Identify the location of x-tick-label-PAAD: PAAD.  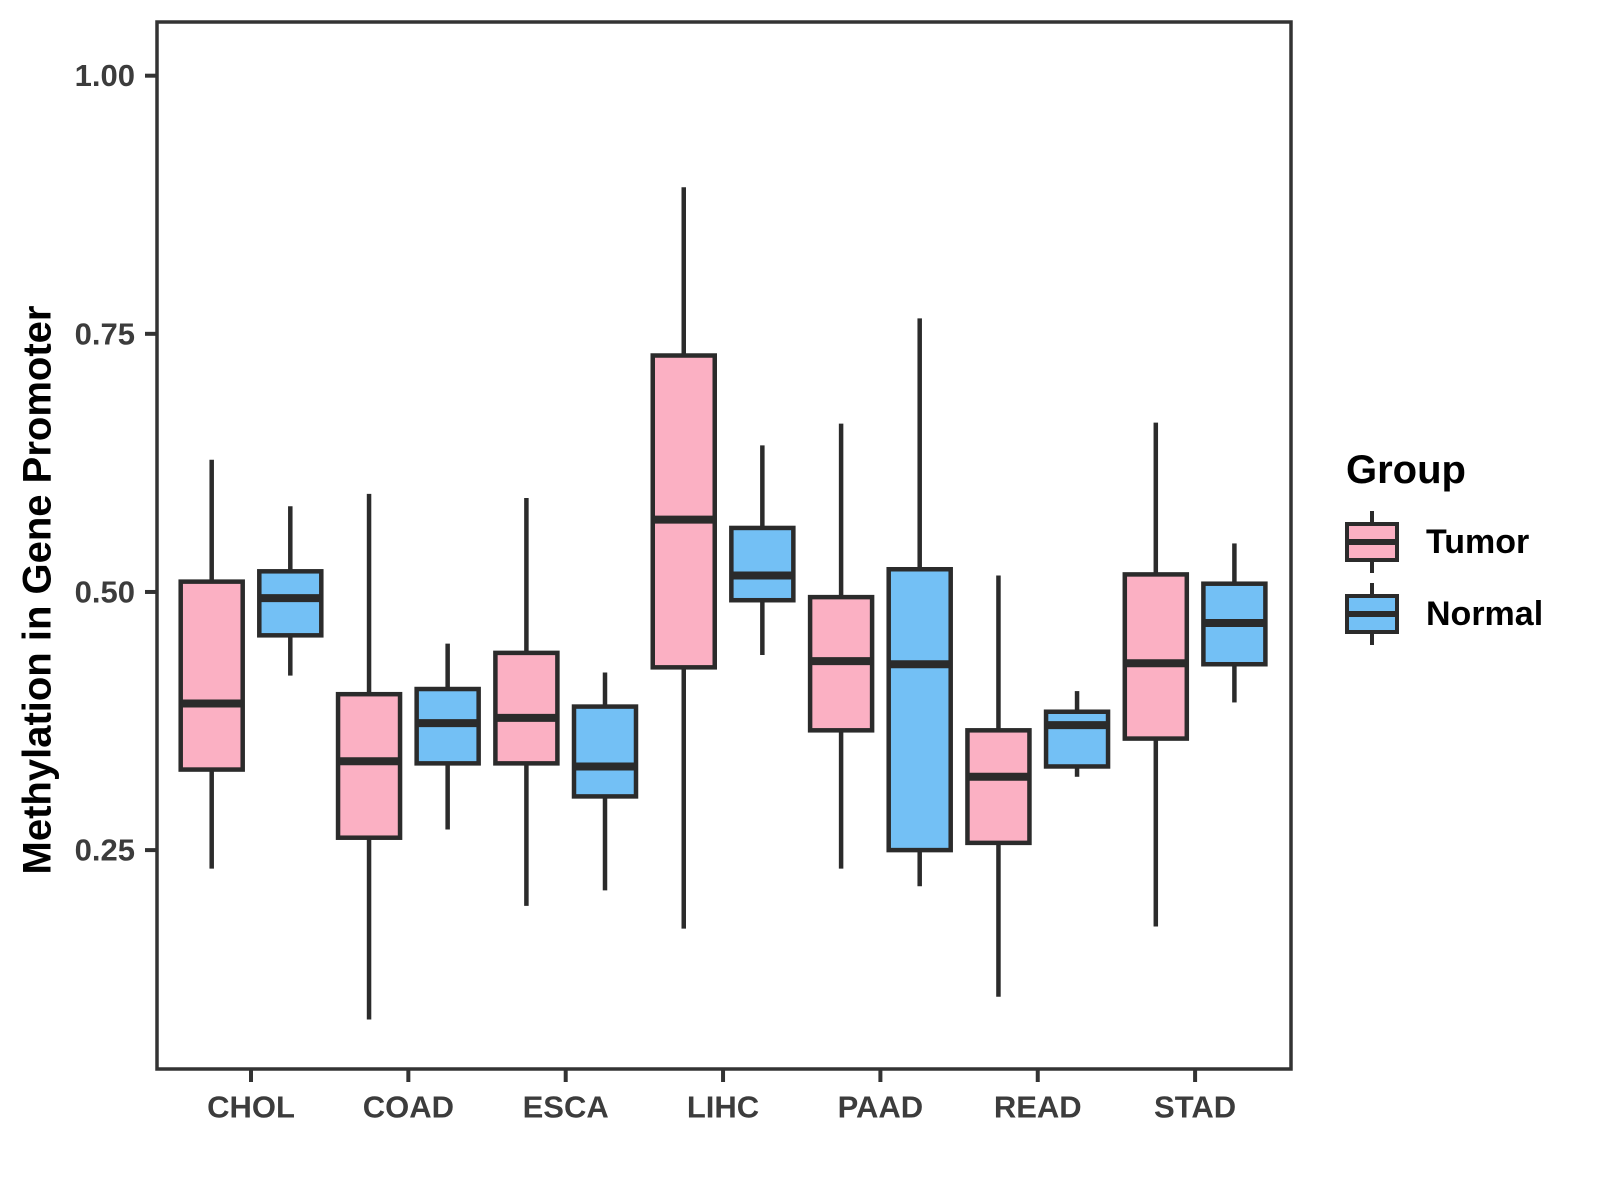
(881, 1107).